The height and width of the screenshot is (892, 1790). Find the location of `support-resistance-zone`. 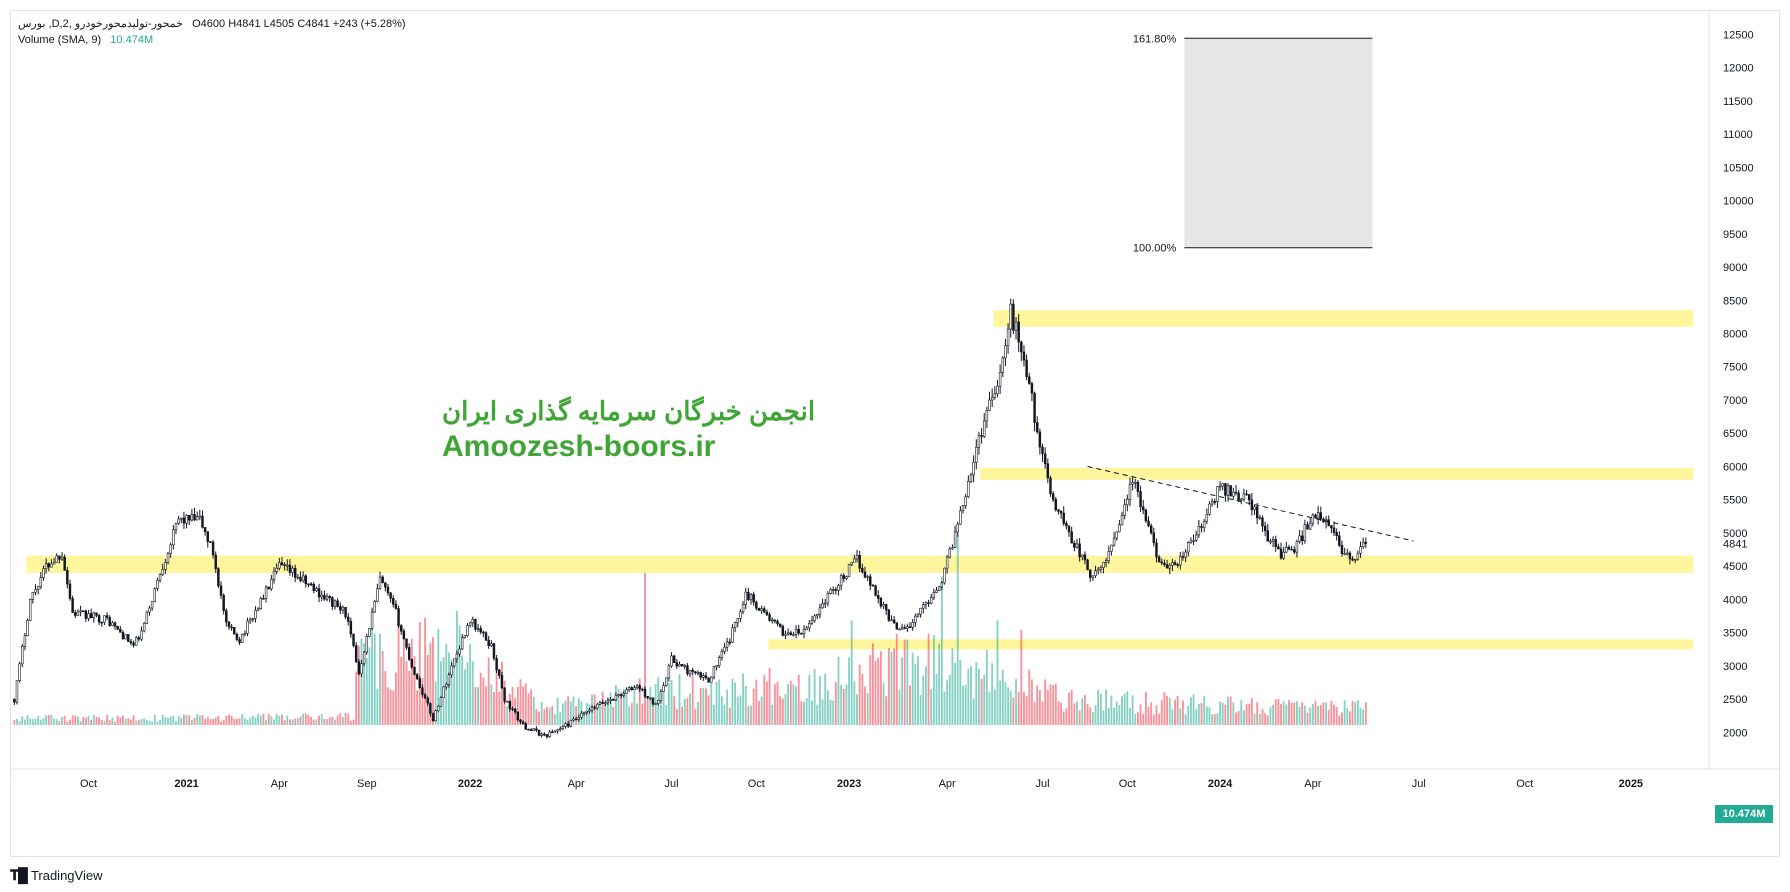

support-resistance-zone is located at coordinates (1343, 318).